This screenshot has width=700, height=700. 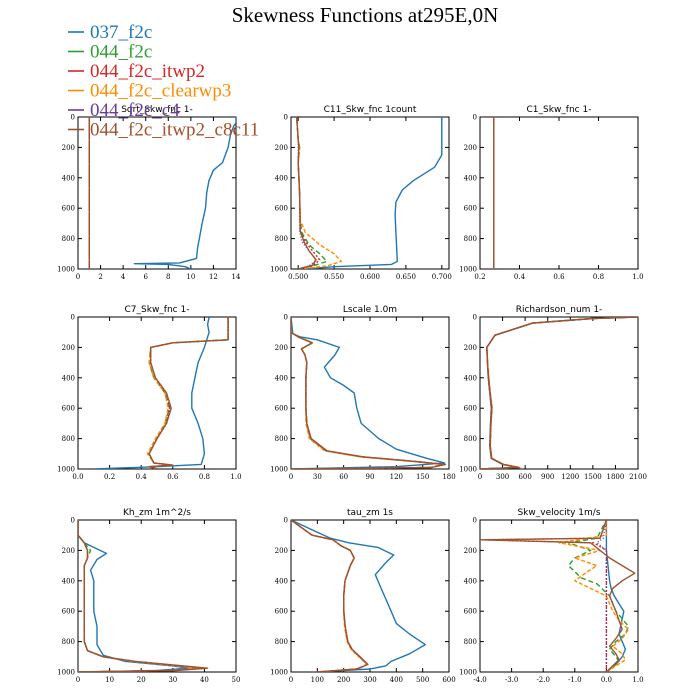 I want to click on legend-label: 037_f2c, so click(x=121, y=32).